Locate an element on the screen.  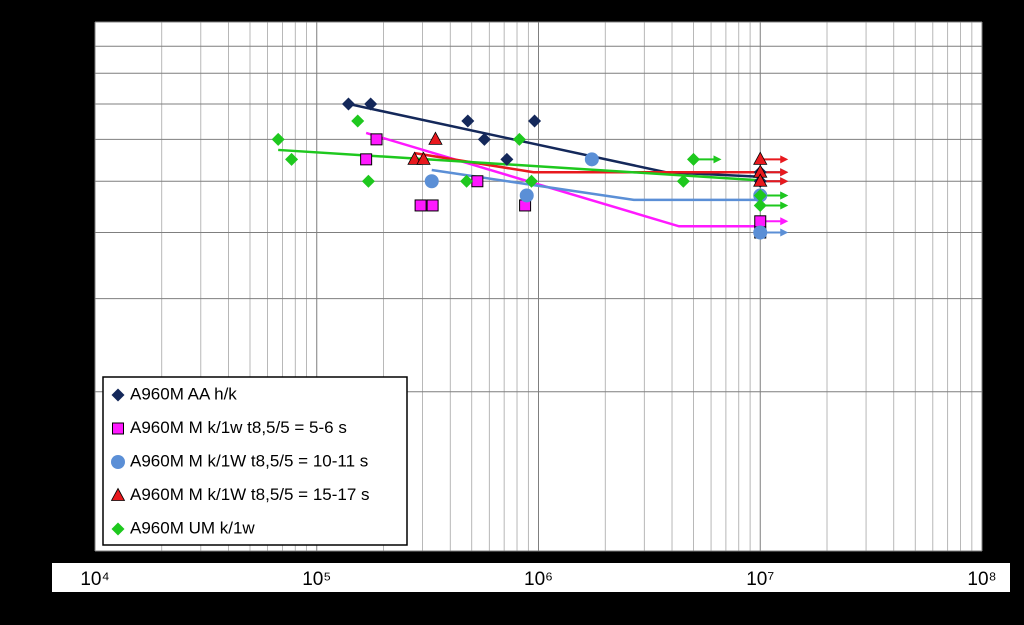
x-tick-label: 10⁷ is located at coordinates (760, 579).